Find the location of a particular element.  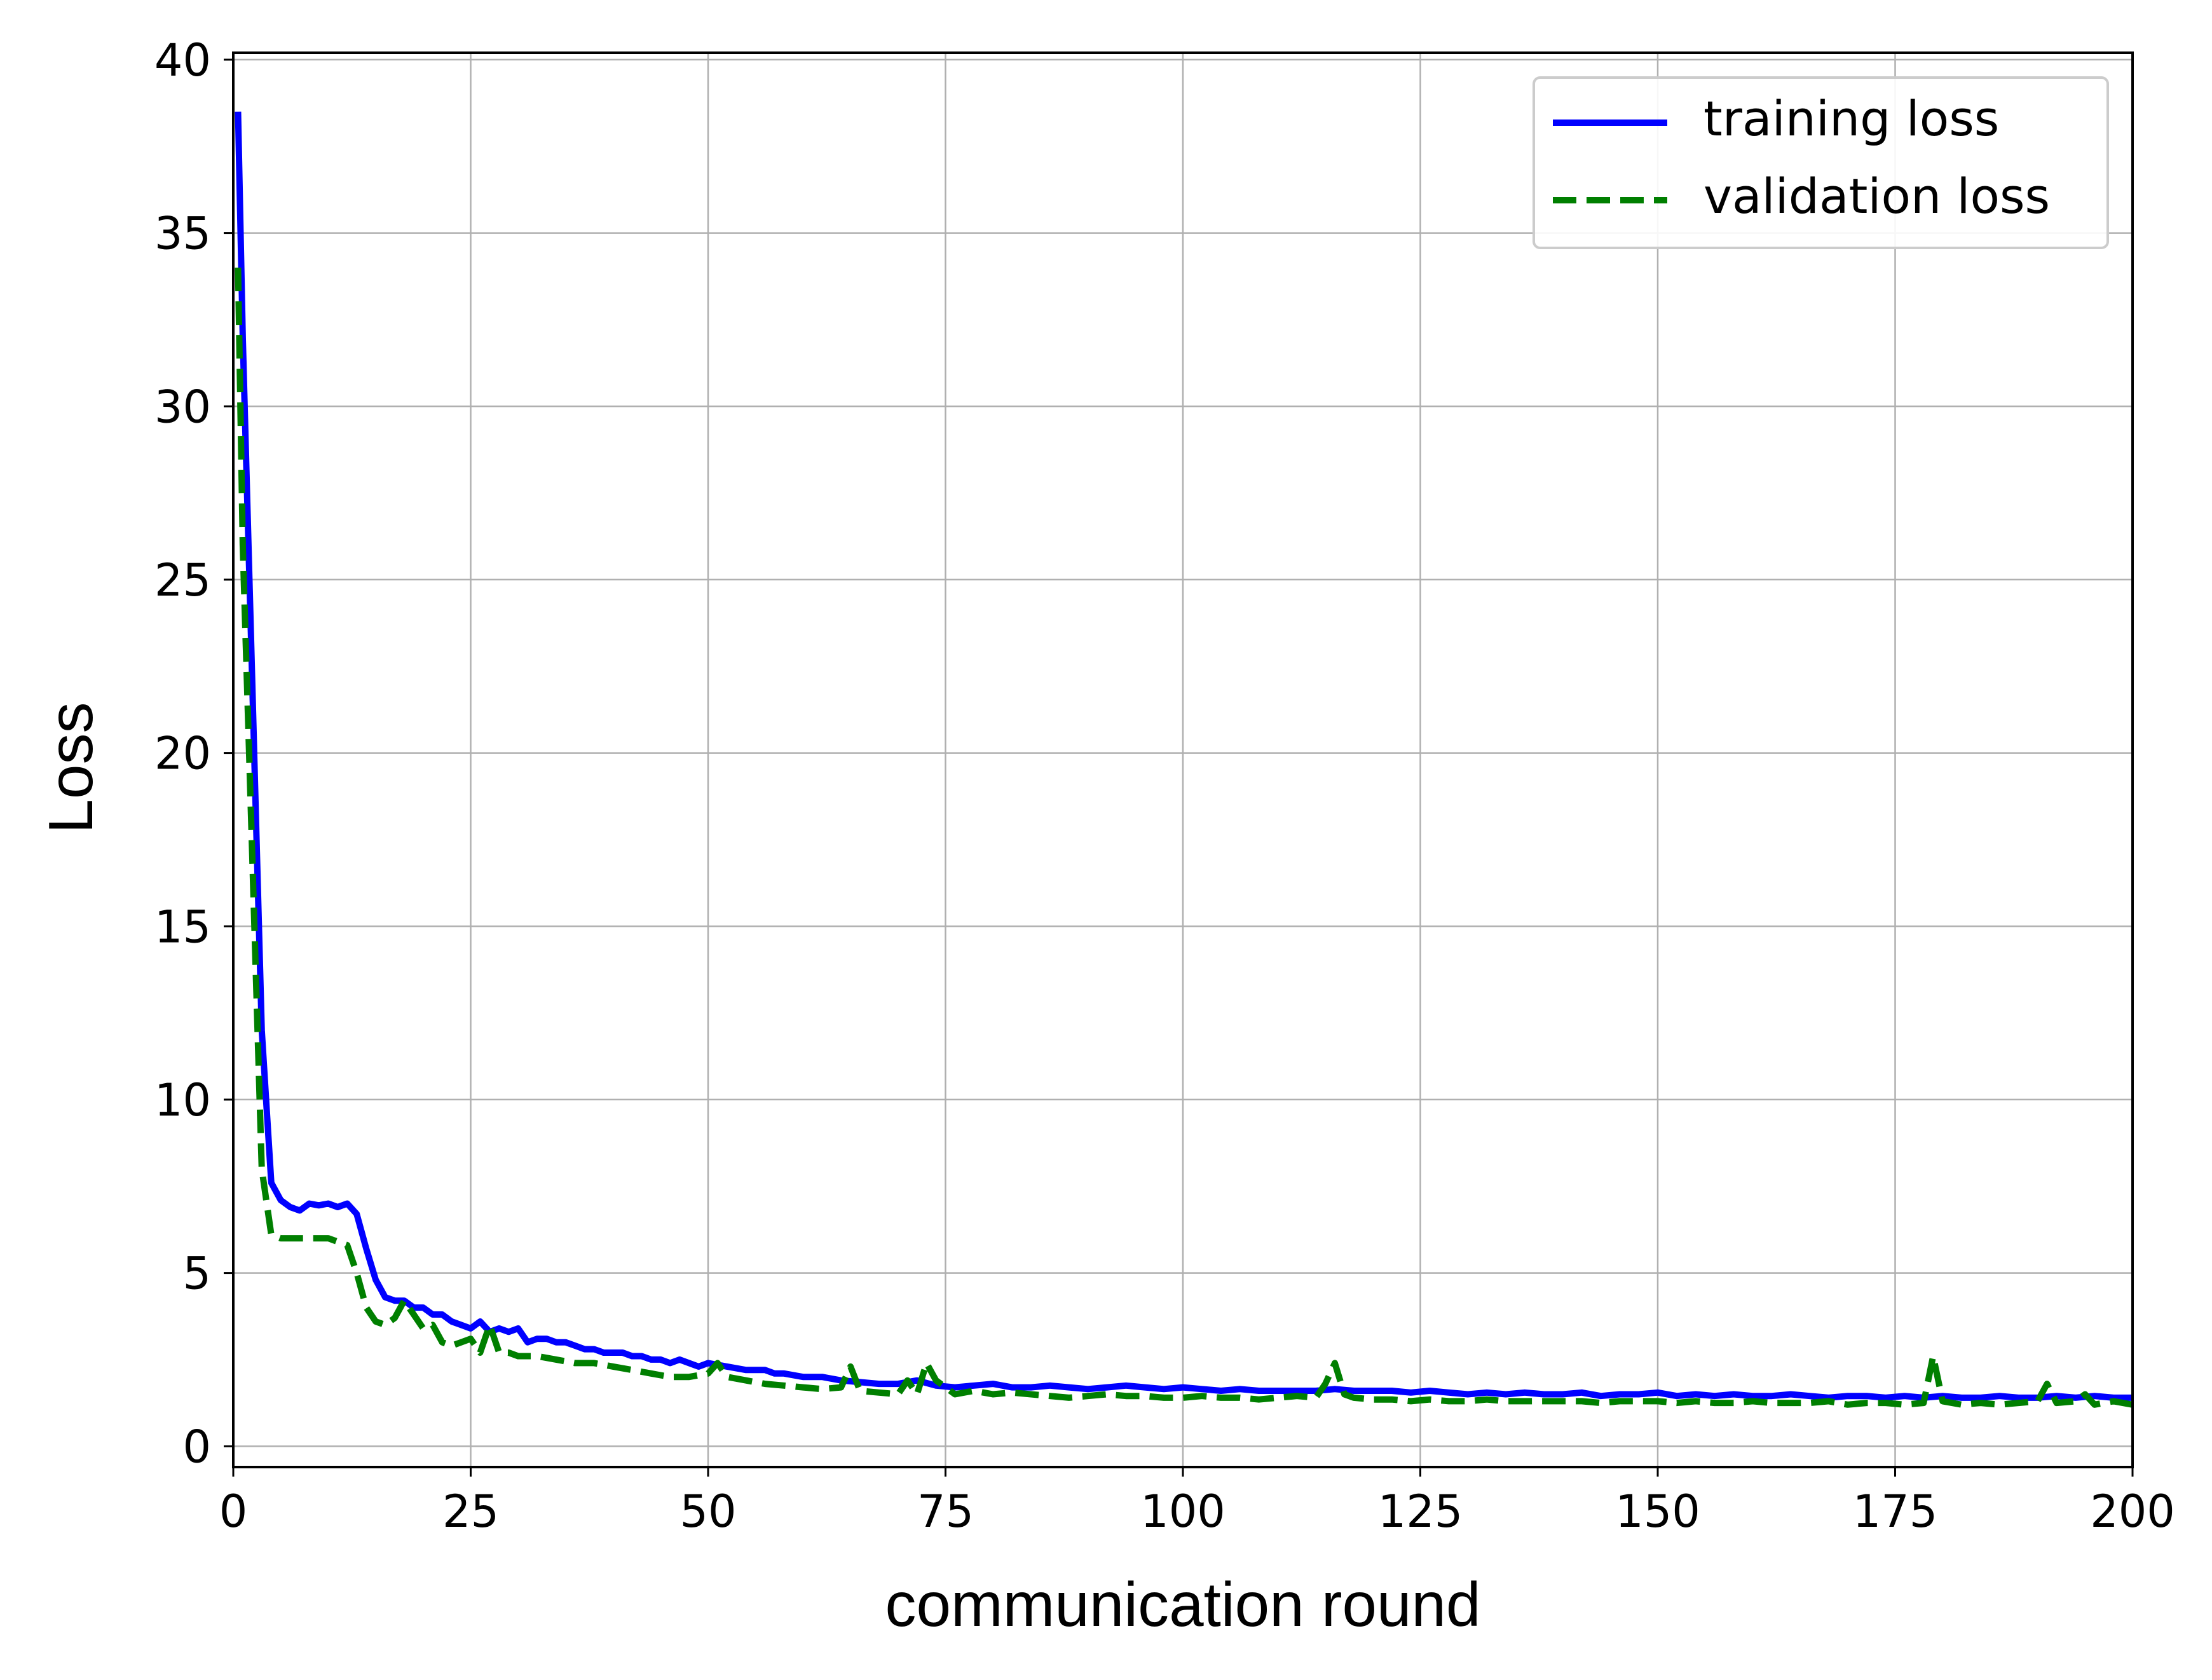

y-tick-label: 10 is located at coordinates (182, 1100).